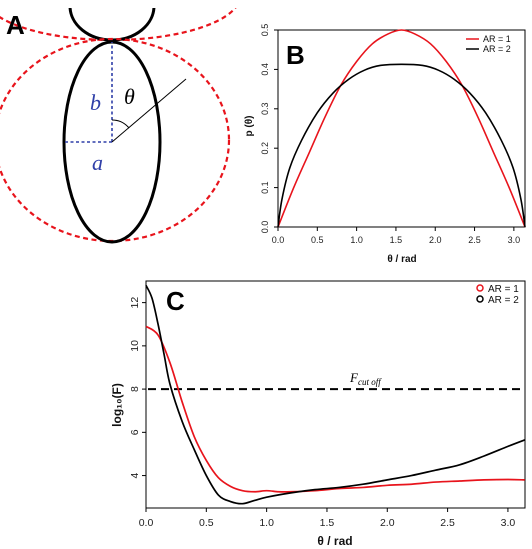  What do you see at coordinates (146, 523) in the screenshot?
I see `x-tick-label-c: 0.0` at bounding box center [146, 523].